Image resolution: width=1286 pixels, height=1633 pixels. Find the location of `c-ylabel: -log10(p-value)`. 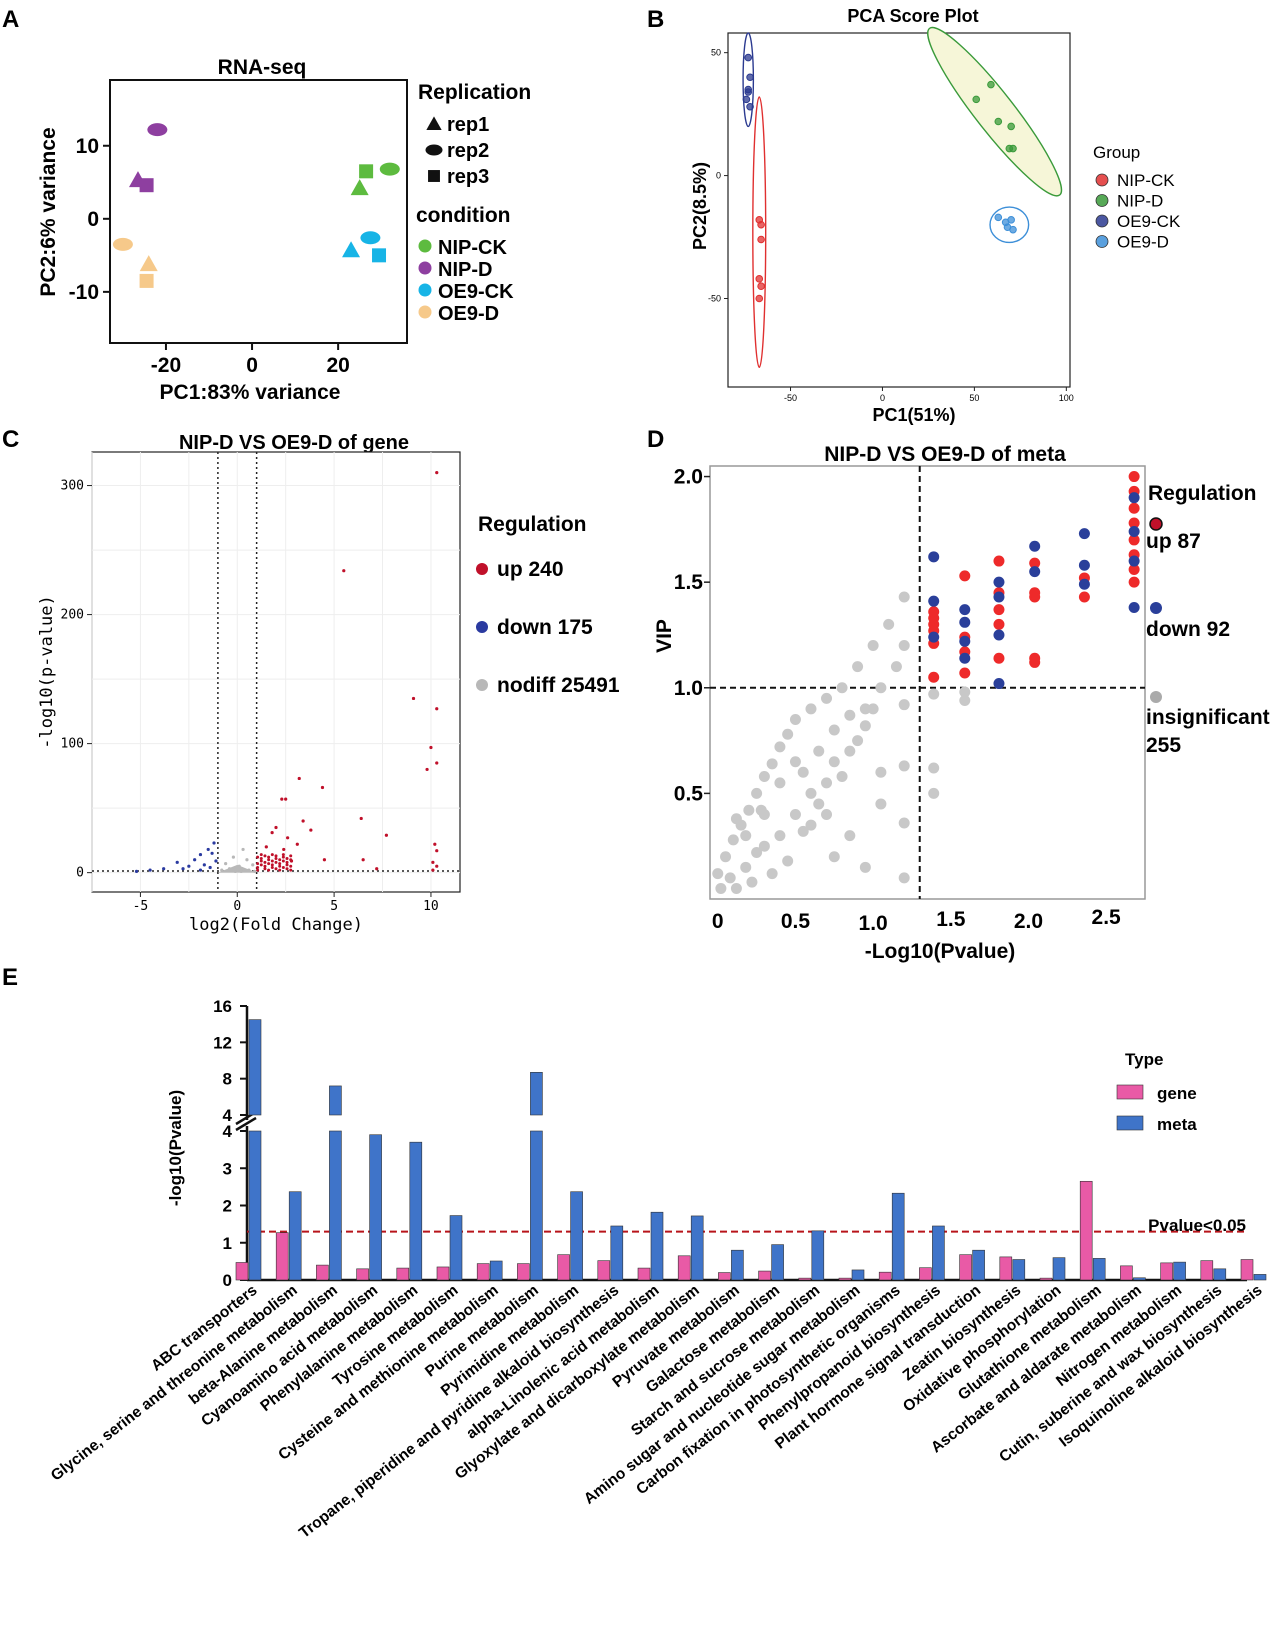

c-ylabel: -log10(p-value) is located at coordinates (47, 672).